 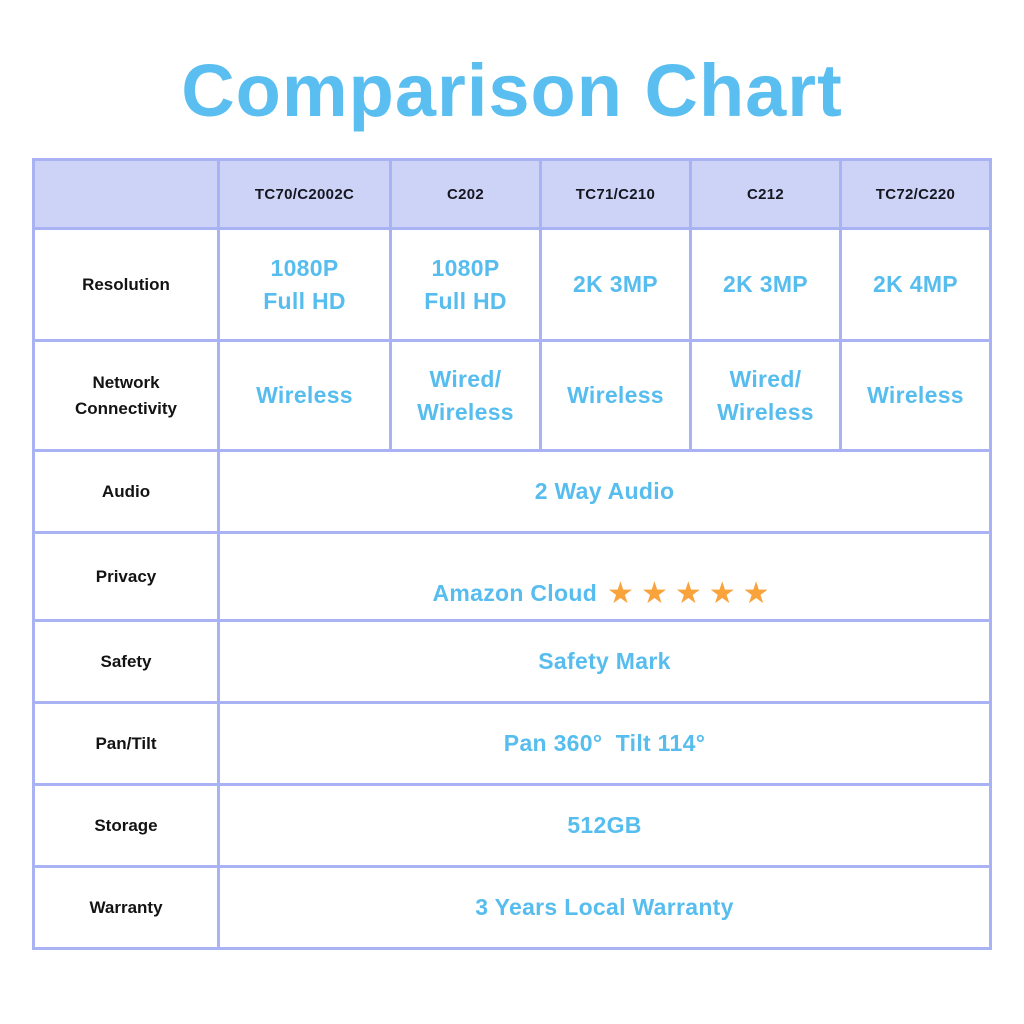 I want to click on cell-audio-merged: 2 Way Audio, so click(x=604, y=492).